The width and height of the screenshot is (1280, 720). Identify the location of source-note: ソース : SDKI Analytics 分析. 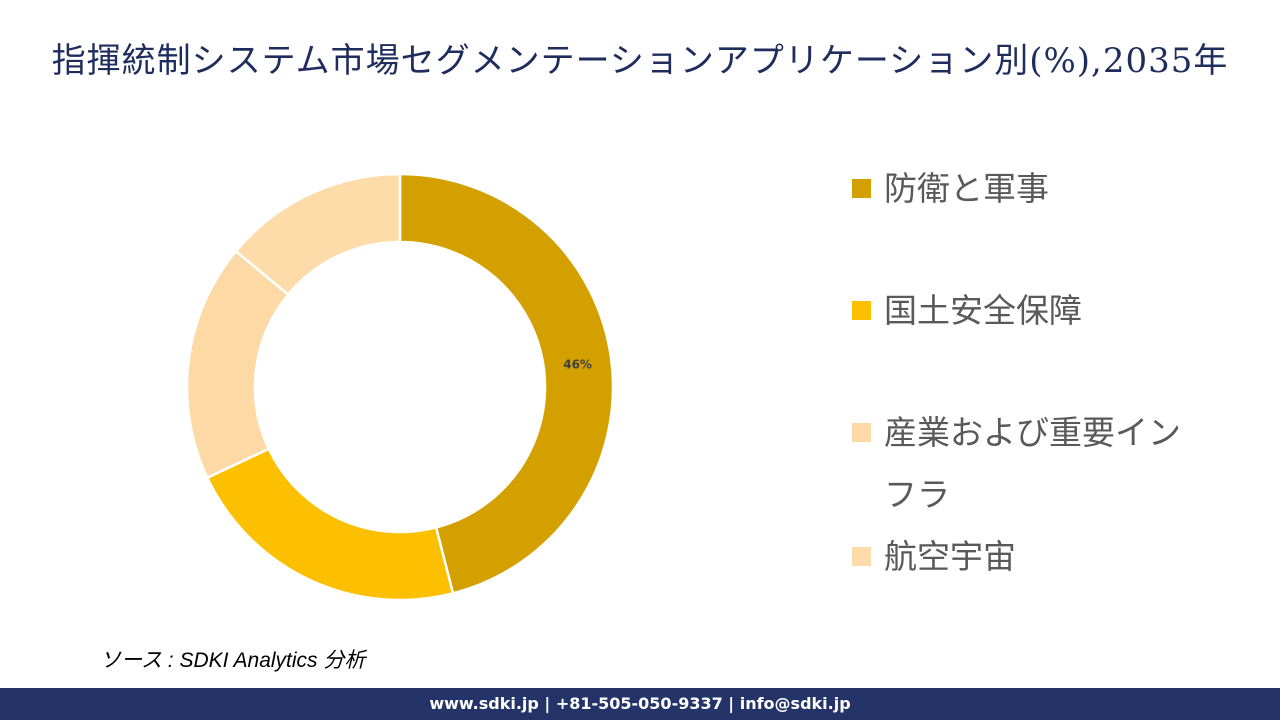
(233, 660).